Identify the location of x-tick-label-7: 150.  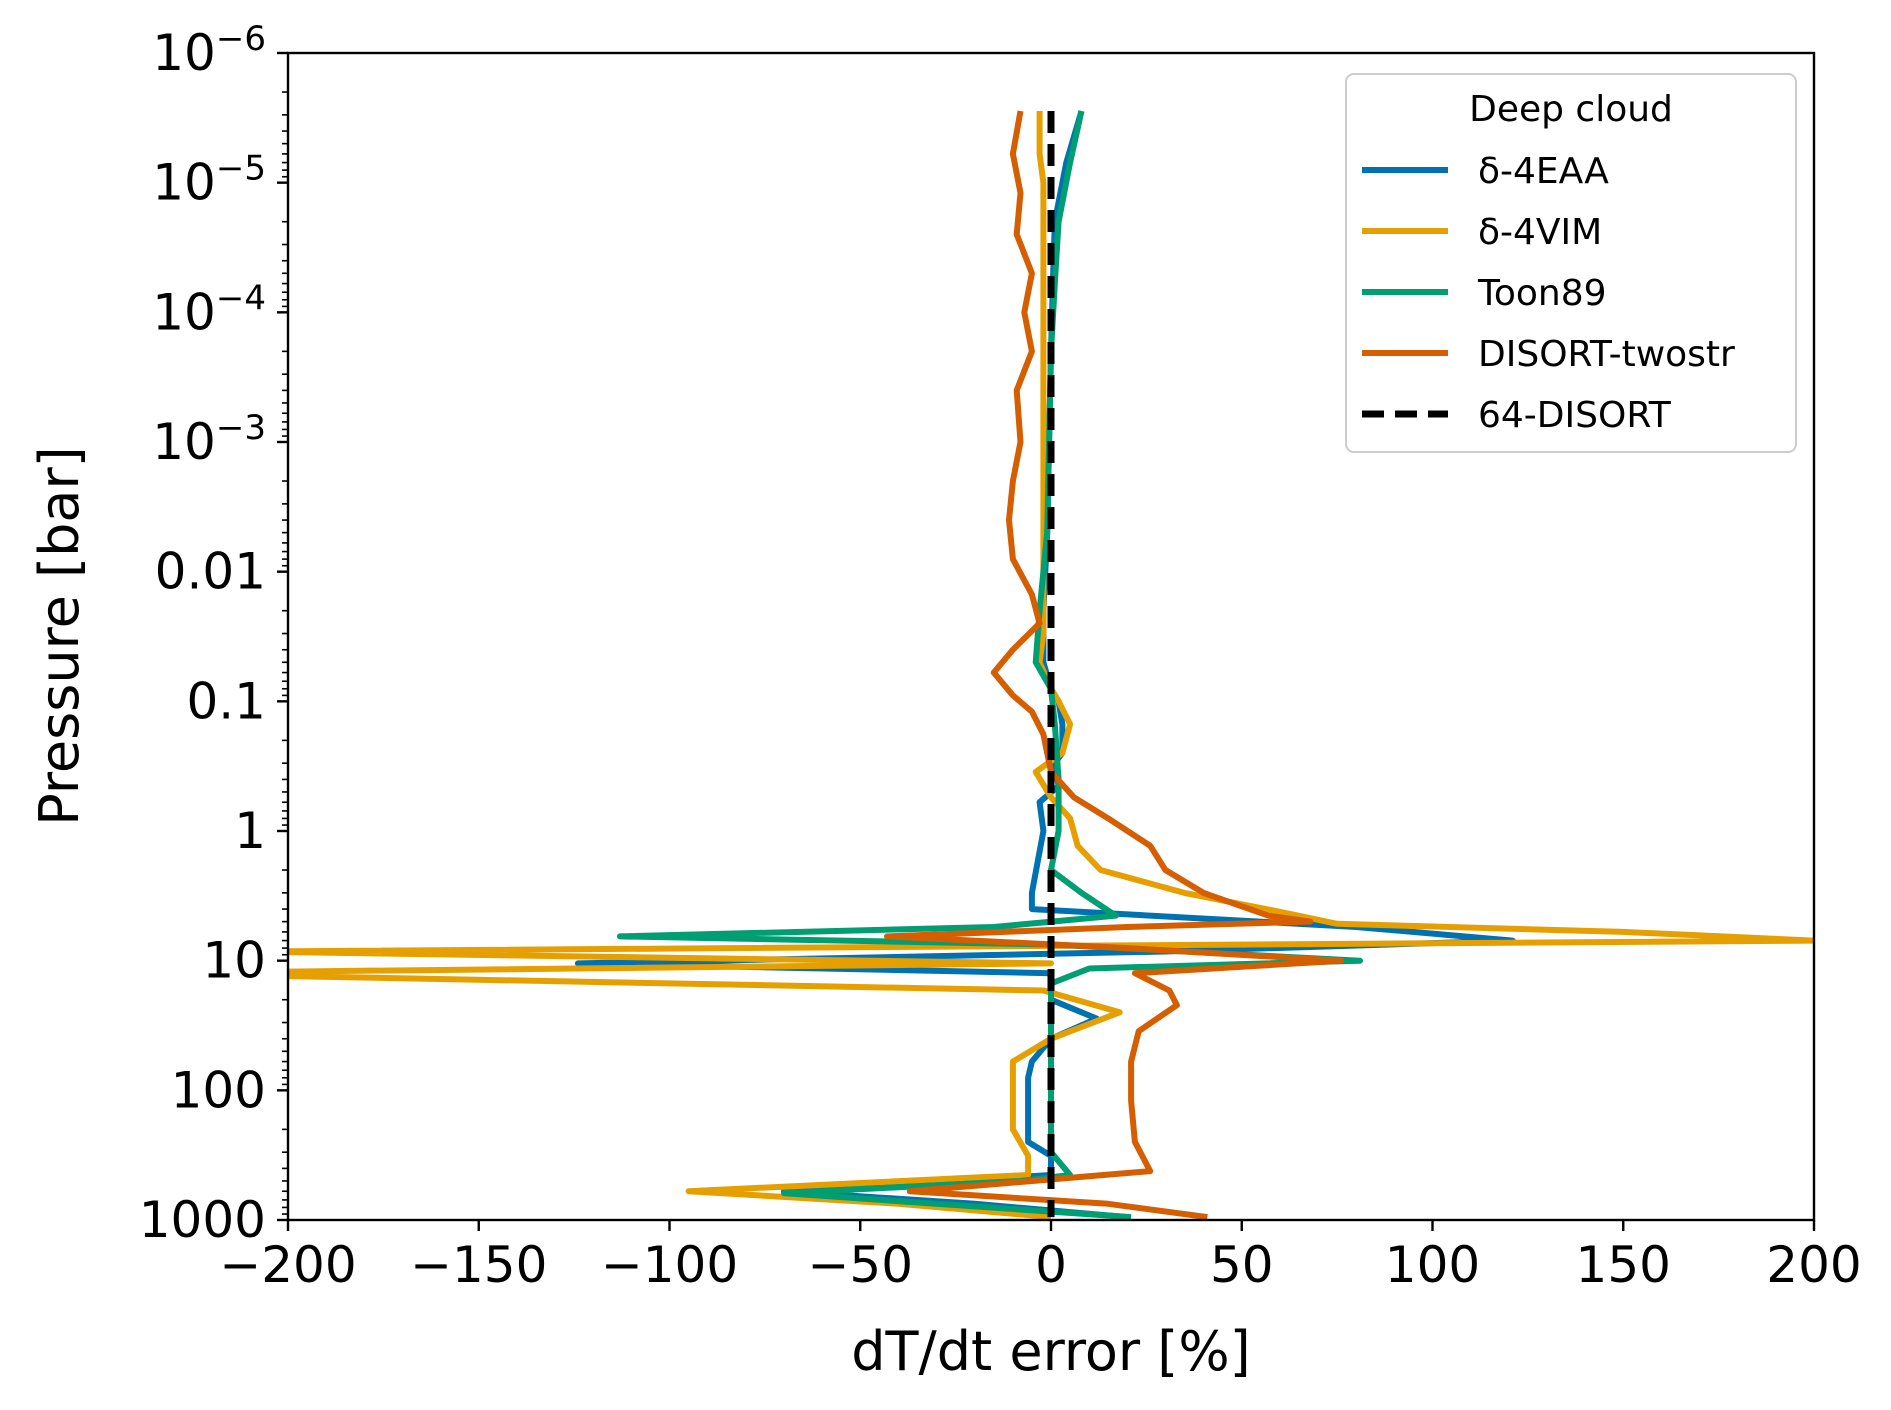
(1623, 1265).